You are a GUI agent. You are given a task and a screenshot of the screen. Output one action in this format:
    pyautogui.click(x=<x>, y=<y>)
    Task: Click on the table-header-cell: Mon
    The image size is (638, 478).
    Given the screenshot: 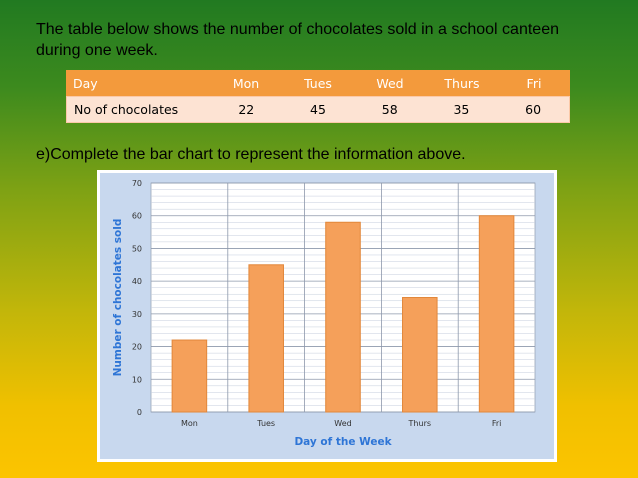 What is the action you would take?
    pyautogui.click(x=246, y=83)
    